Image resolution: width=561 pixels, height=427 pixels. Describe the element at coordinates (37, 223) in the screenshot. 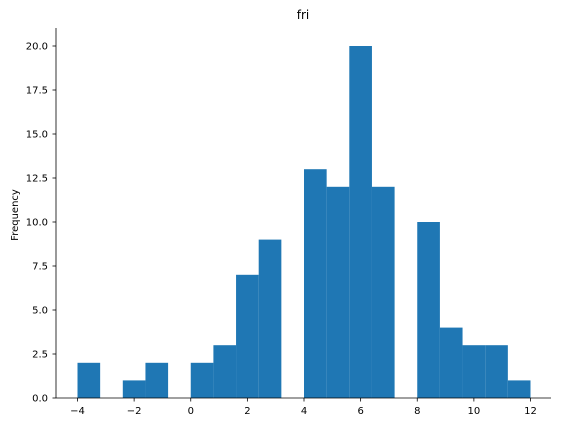

I see `y-tick-label: 10.0` at that location.